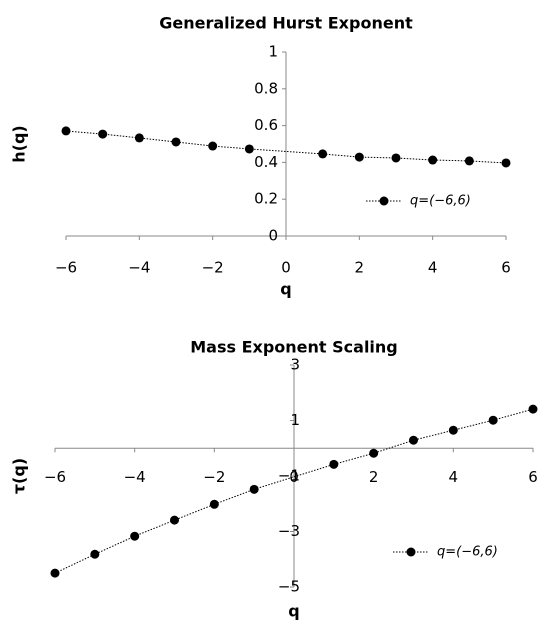  I want to click on y-tick-label: 0.6, so click(266, 125).